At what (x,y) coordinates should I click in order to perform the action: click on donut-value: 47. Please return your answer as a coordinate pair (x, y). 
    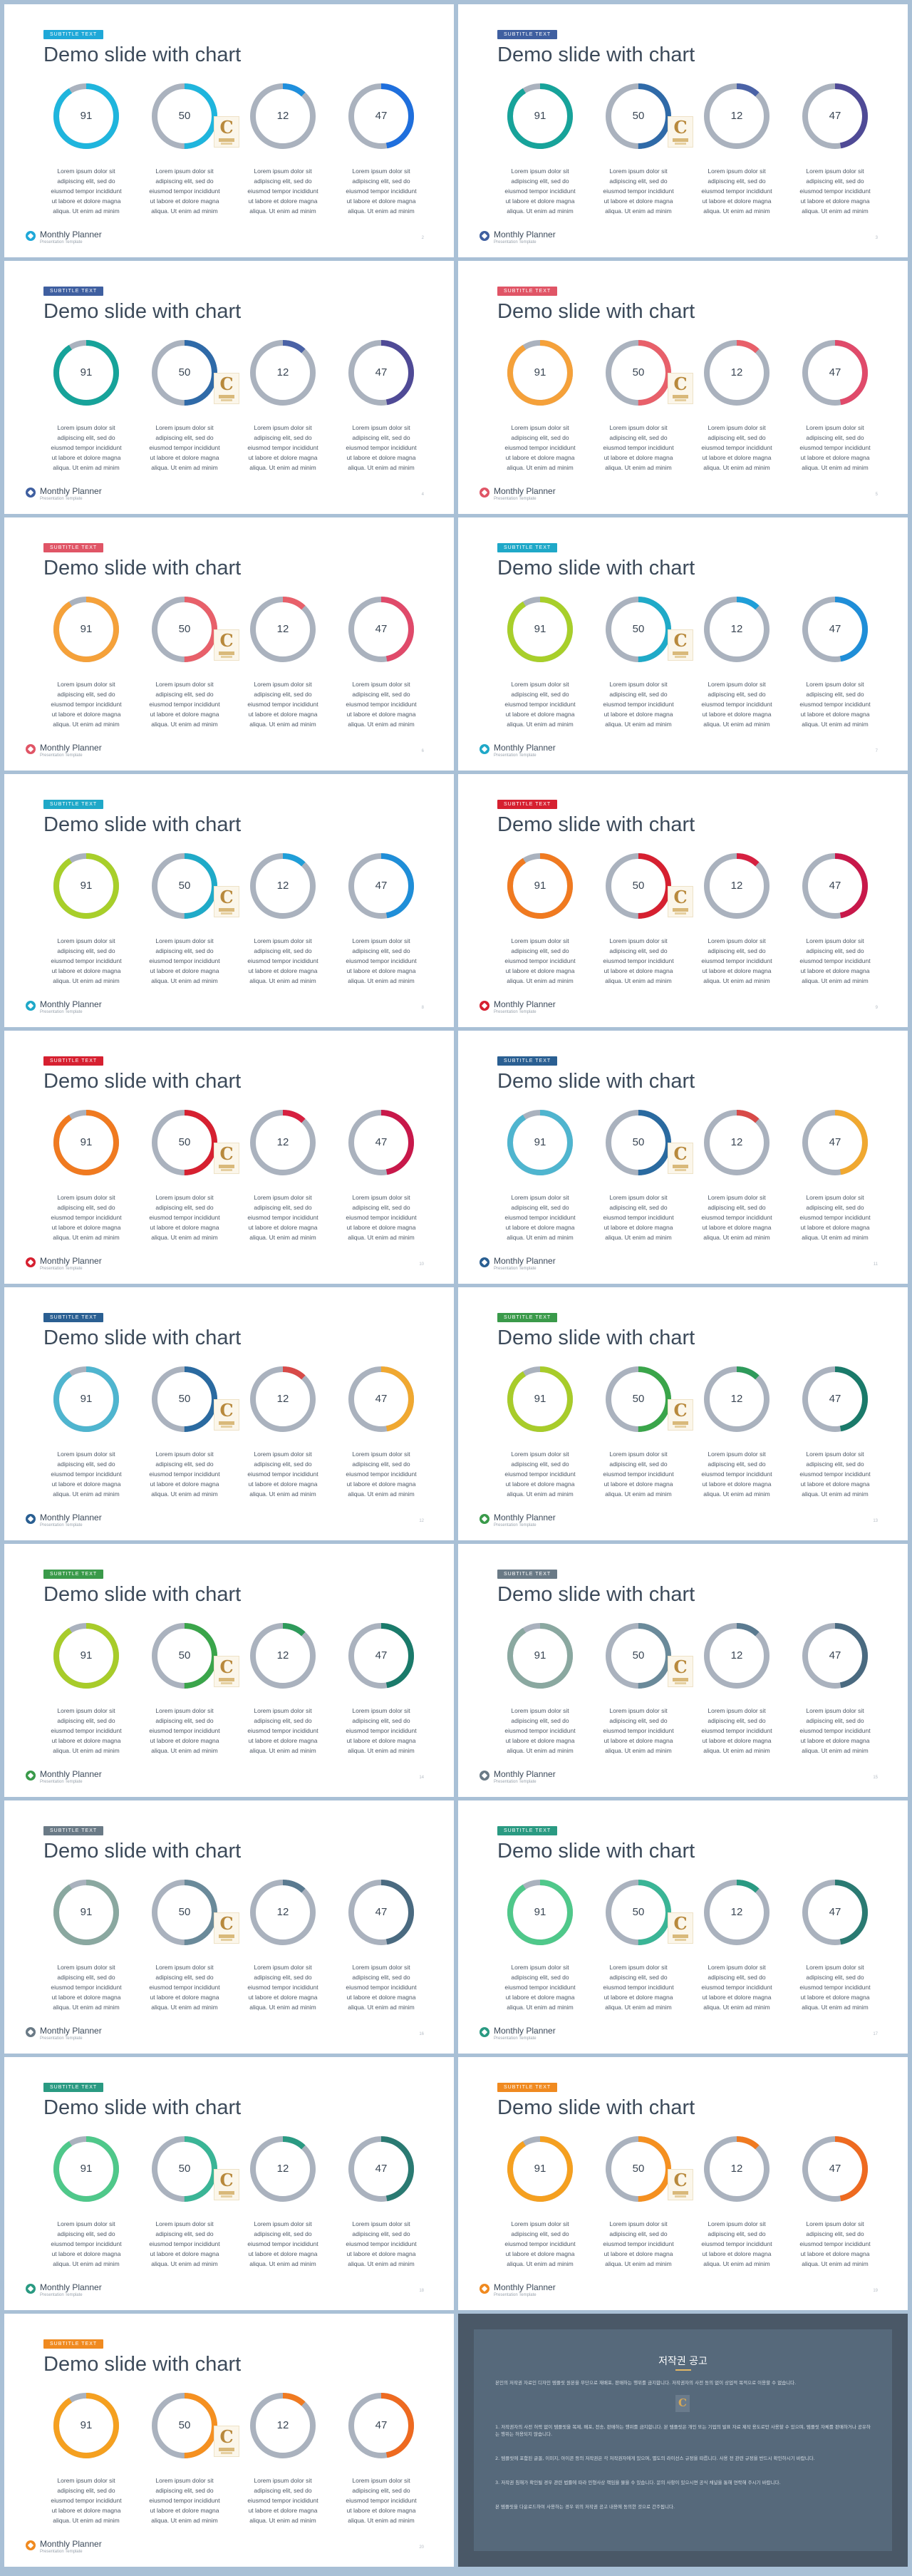
    Looking at the image, I should click on (381, 1912).